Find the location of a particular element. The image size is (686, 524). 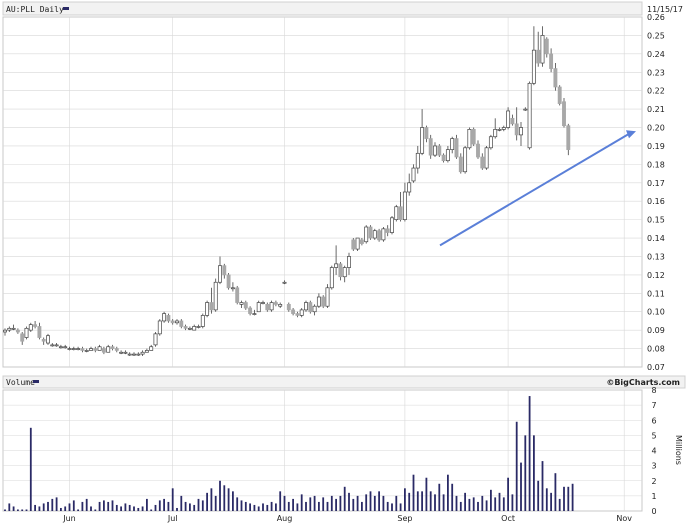

volume-y-tick-label: 8 is located at coordinates (653, 390).